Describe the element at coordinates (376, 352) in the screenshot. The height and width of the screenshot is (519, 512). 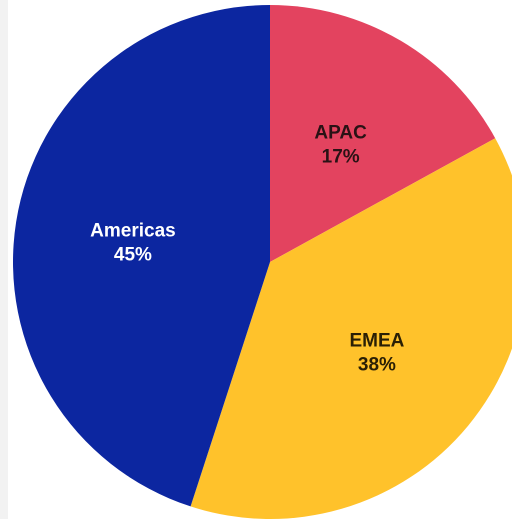
I see `pie-label-emea: EMEA 38%` at that location.